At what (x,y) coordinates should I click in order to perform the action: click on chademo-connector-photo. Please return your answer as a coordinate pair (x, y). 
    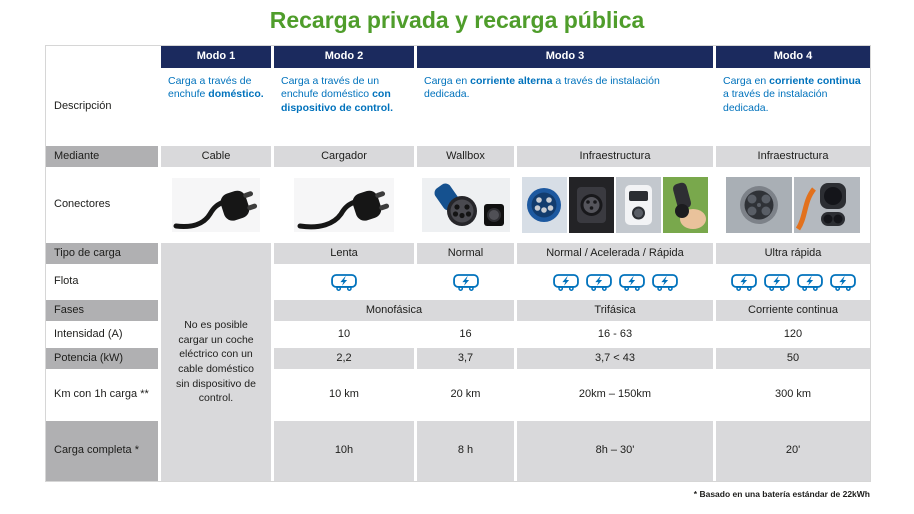
    Looking at the image, I should click on (759, 205).